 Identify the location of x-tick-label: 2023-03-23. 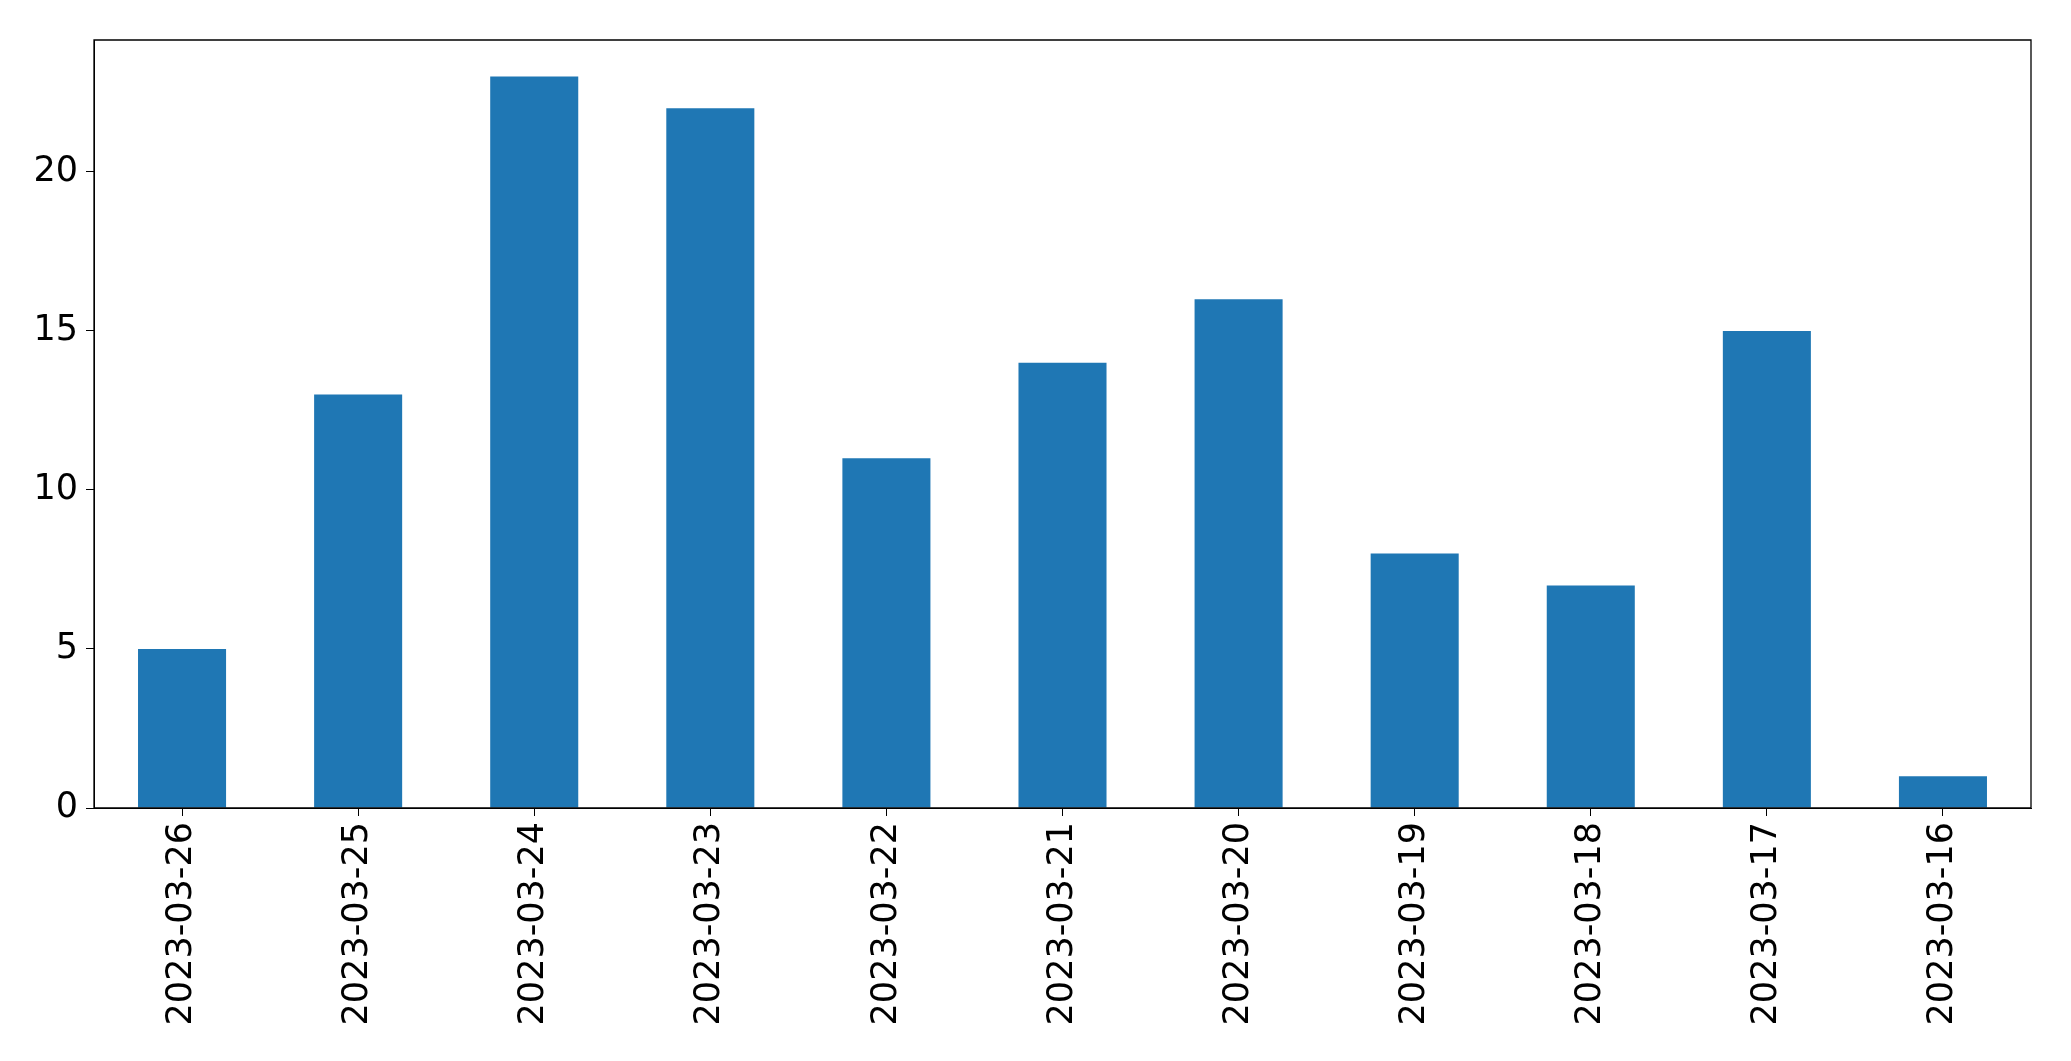
(707, 924).